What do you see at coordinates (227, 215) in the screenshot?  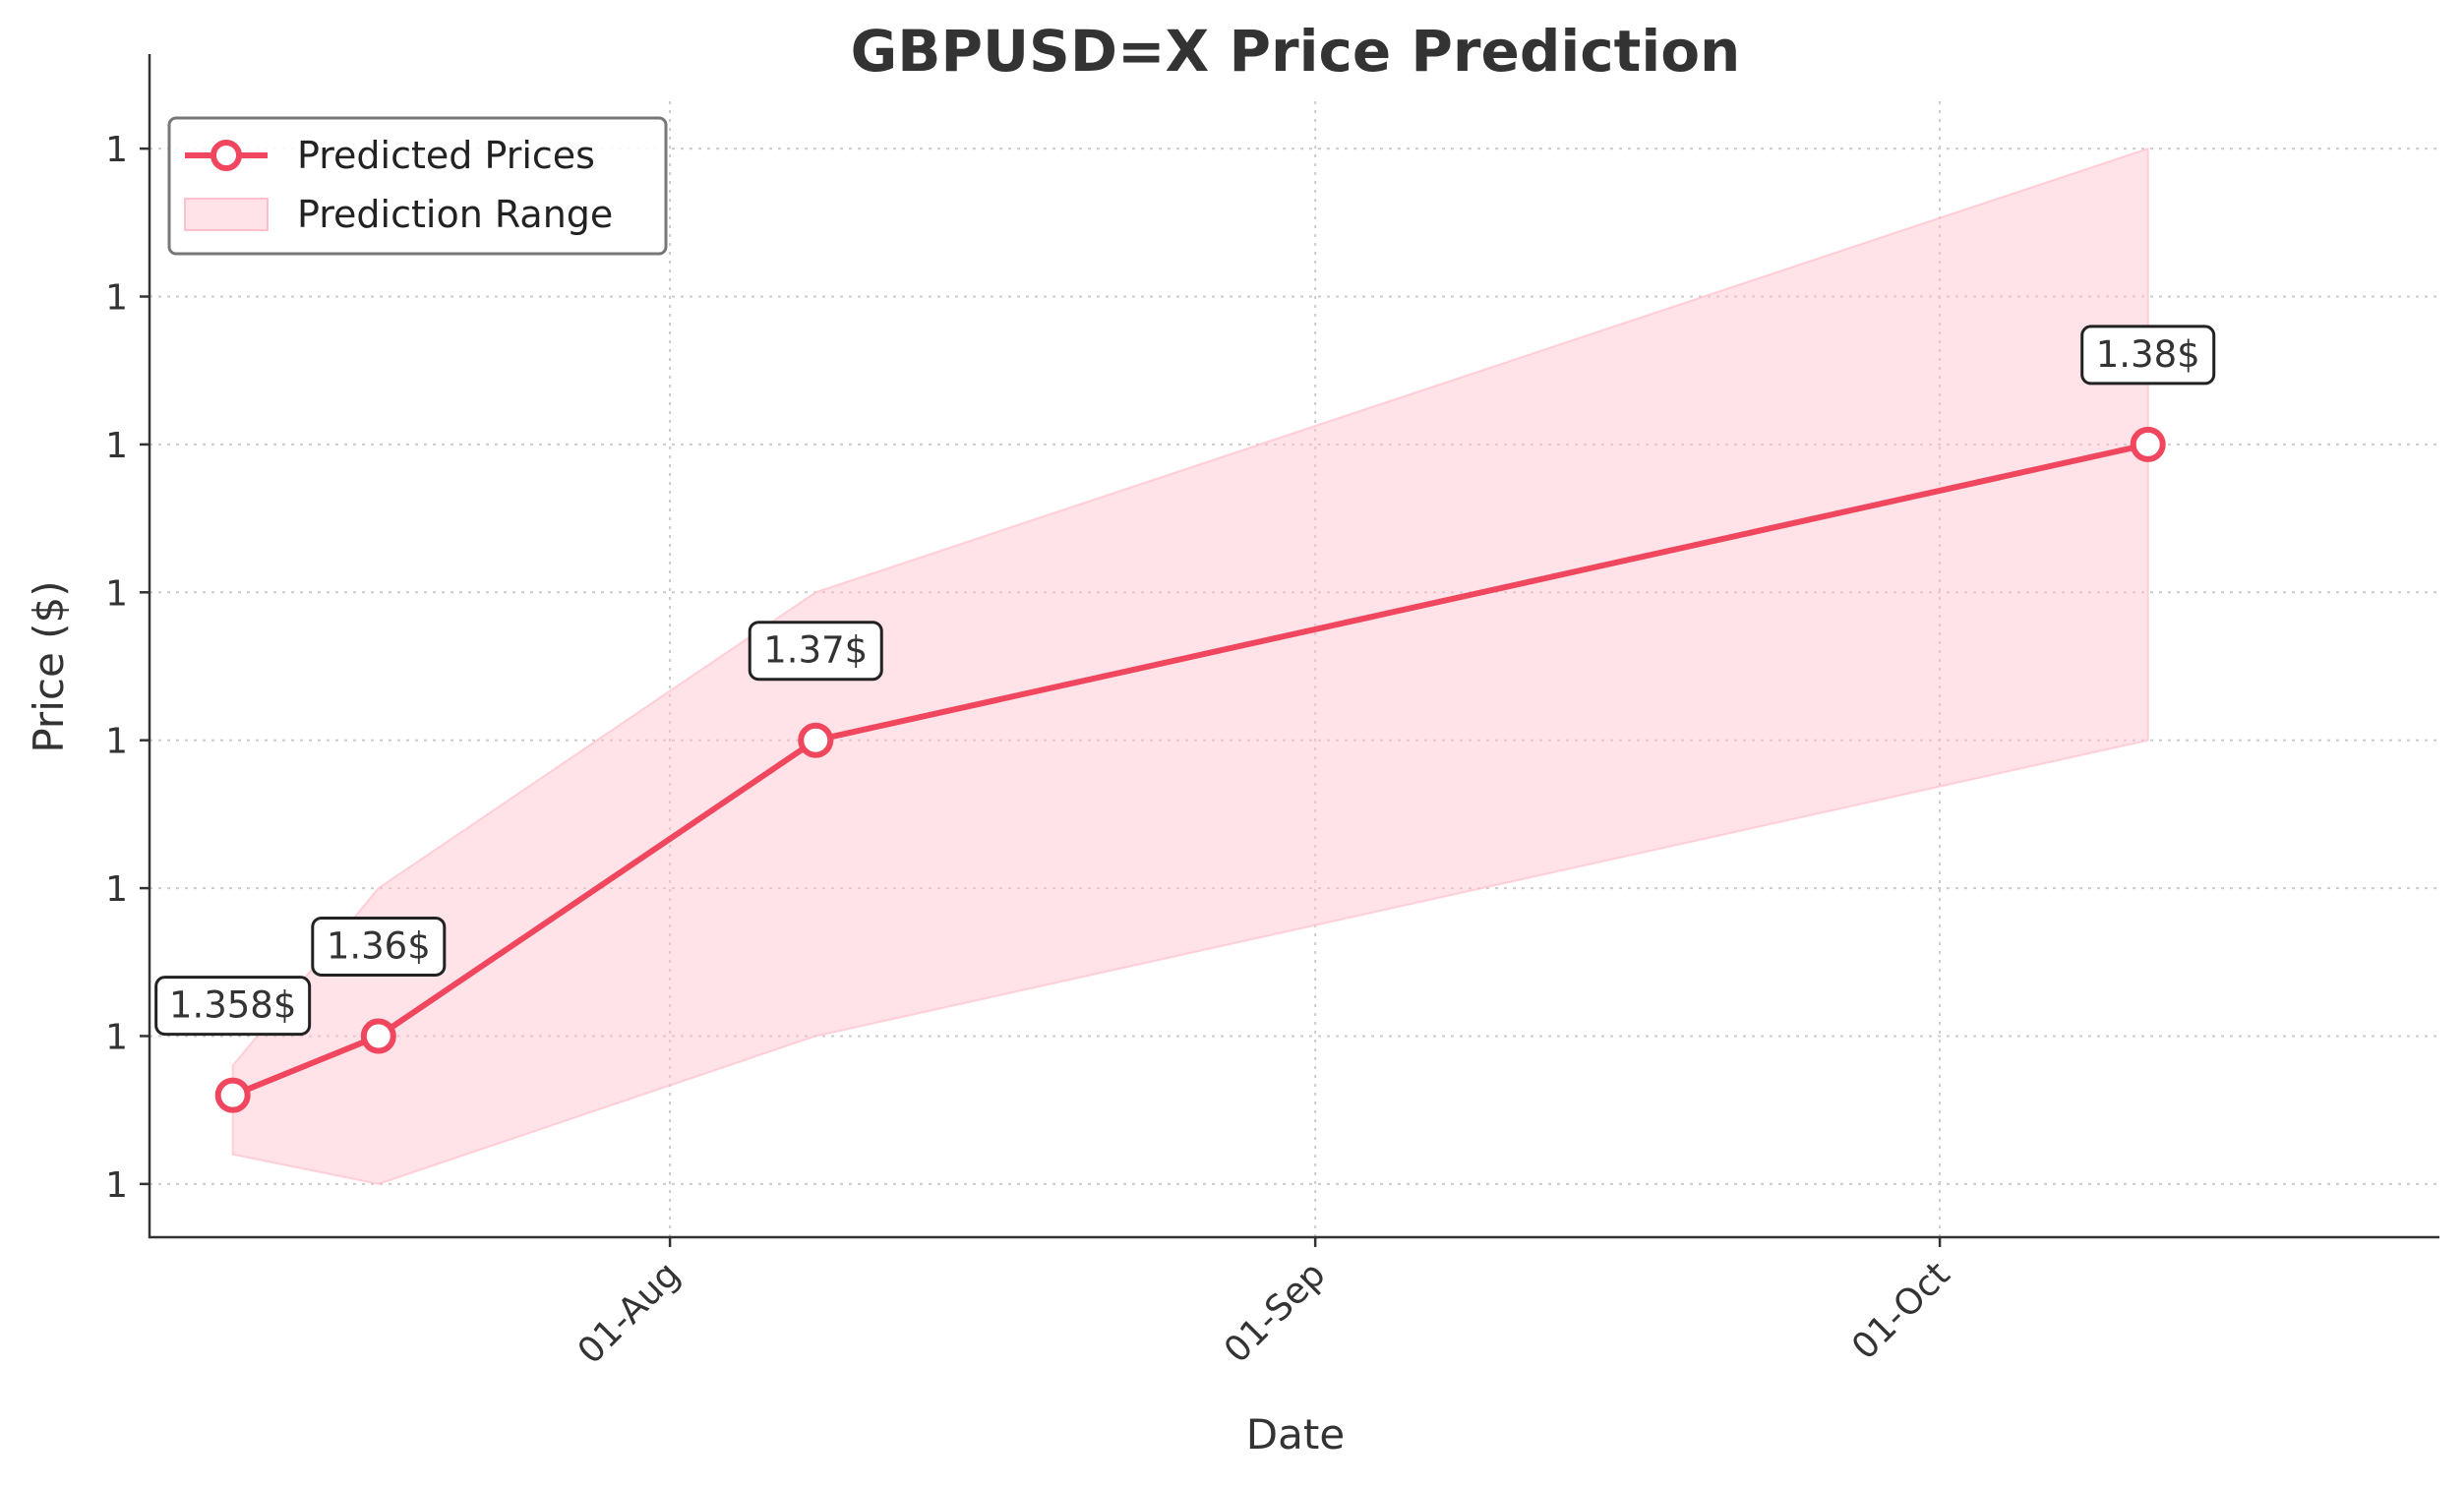 I see `legend-range-swatch` at bounding box center [227, 215].